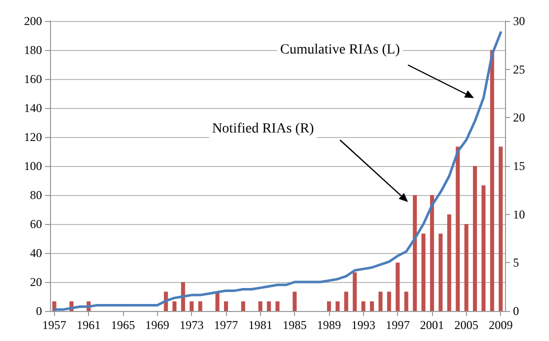  Describe the element at coordinates (263, 129) in the screenshot. I see `annotation: Notified RIAs (R)` at that location.